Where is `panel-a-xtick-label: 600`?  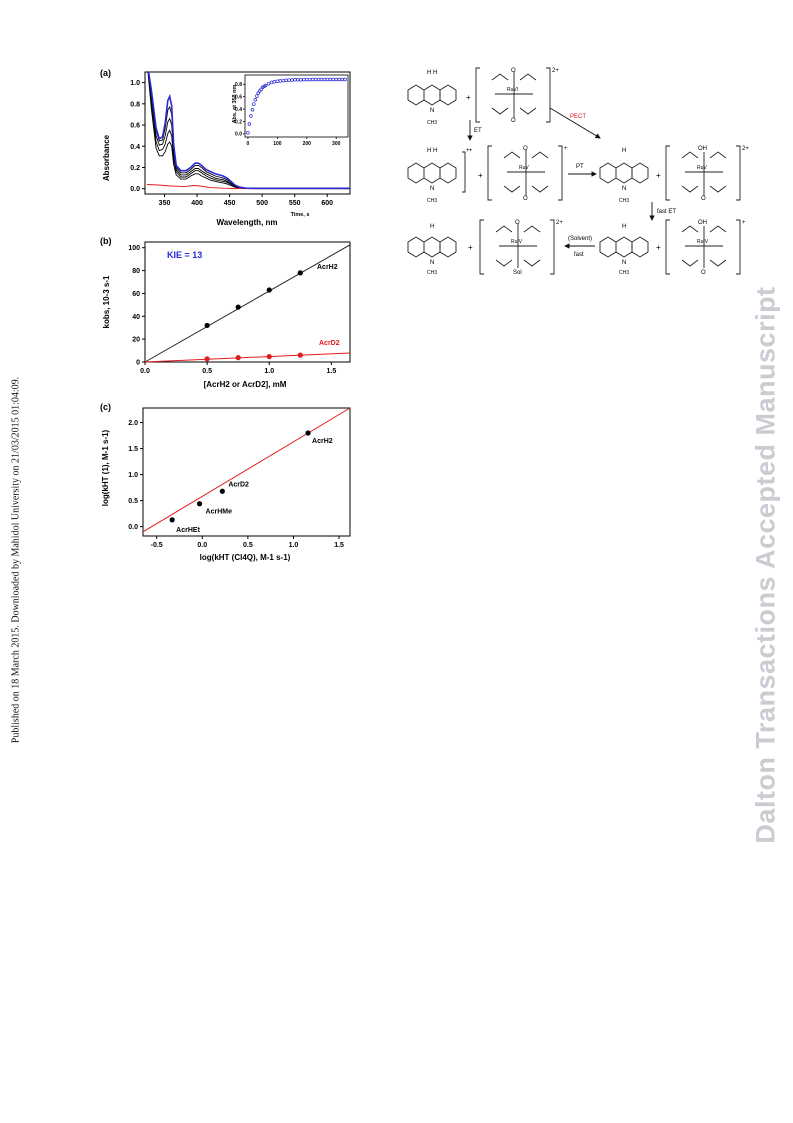 panel-a-xtick-label: 600 is located at coordinates (327, 203).